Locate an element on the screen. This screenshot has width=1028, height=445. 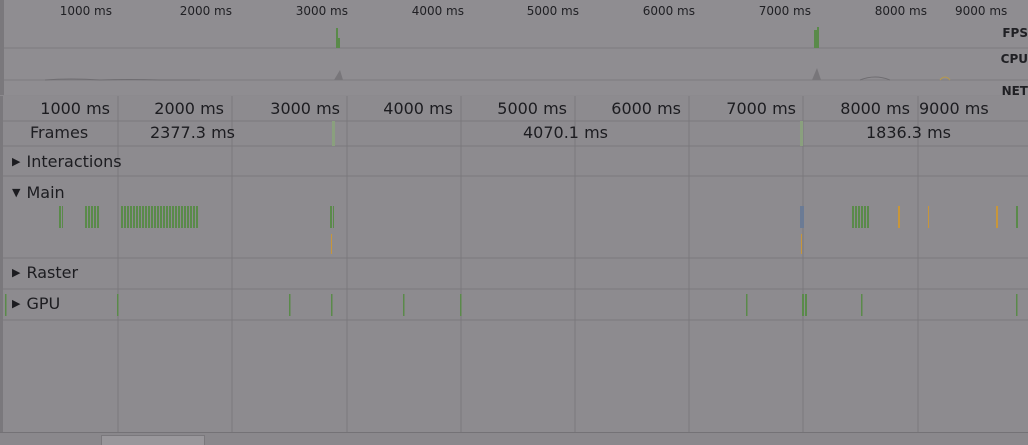
cpu-label: CPU is located at coordinates (1014, 59).